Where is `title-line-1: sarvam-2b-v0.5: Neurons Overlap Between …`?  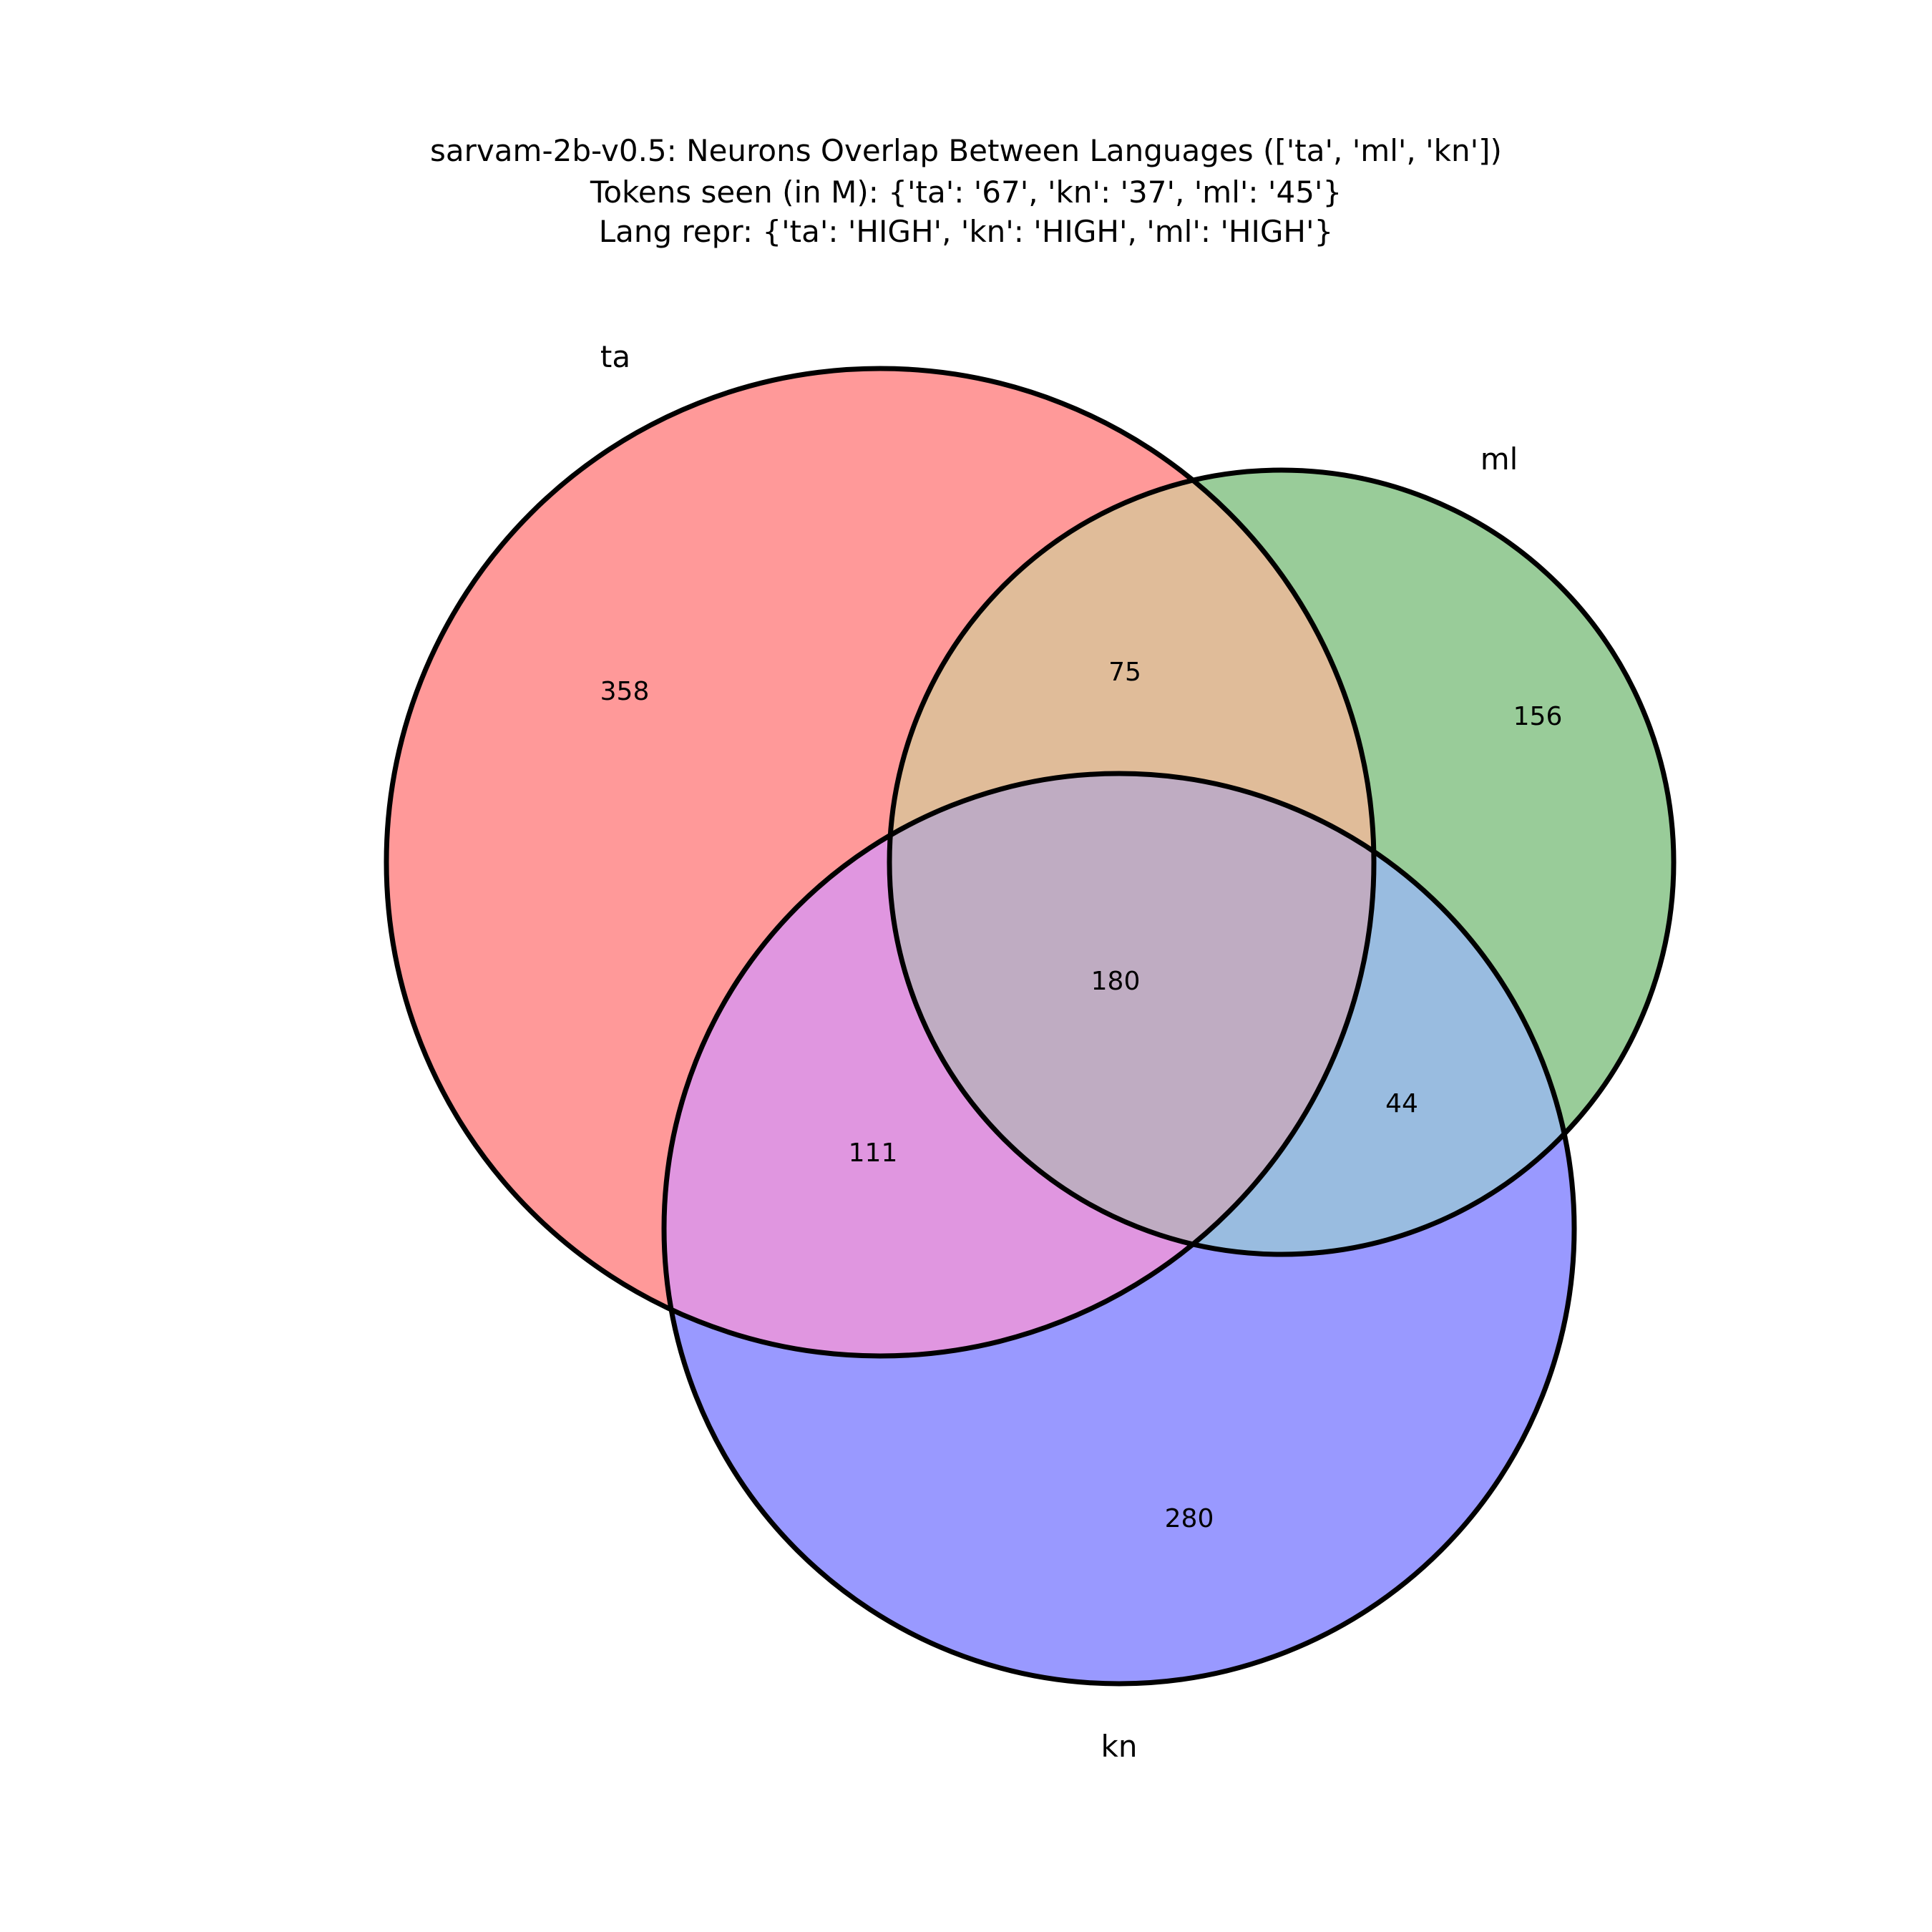 title-line-1: sarvam-2b-v0.5: Neurons Overlap Between … is located at coordinates (966, 150).